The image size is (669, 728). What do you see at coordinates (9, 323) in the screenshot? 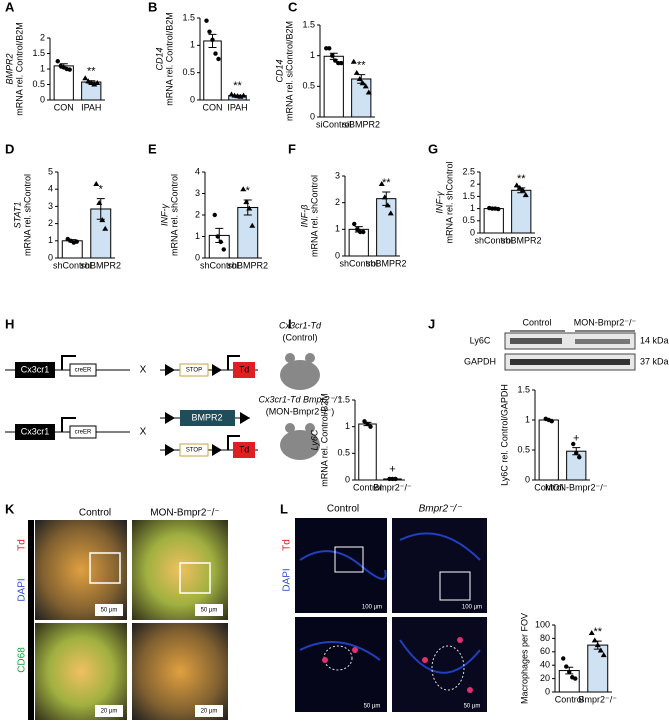
I see `panel-label: H` at bounding box center [9, 323].